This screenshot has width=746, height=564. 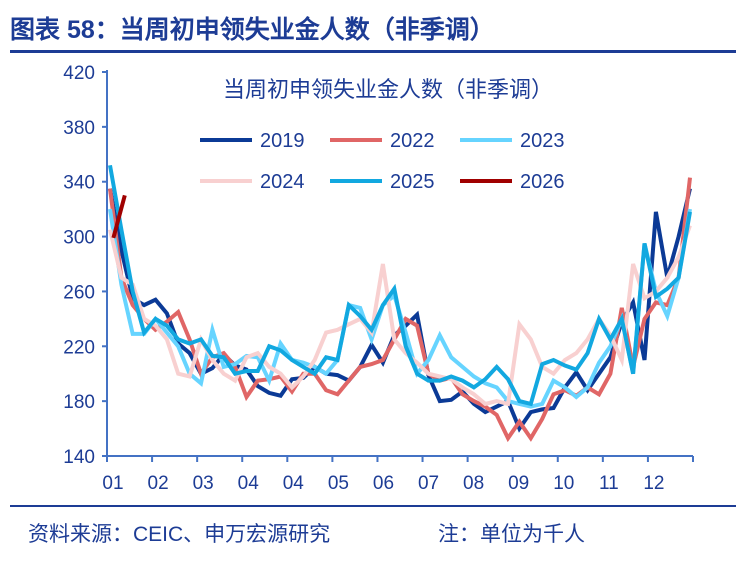 What do you see at coordinates (79, 457) in the screenshot?
I see `y-tick-label: 140` at bounding box center [79, 457].